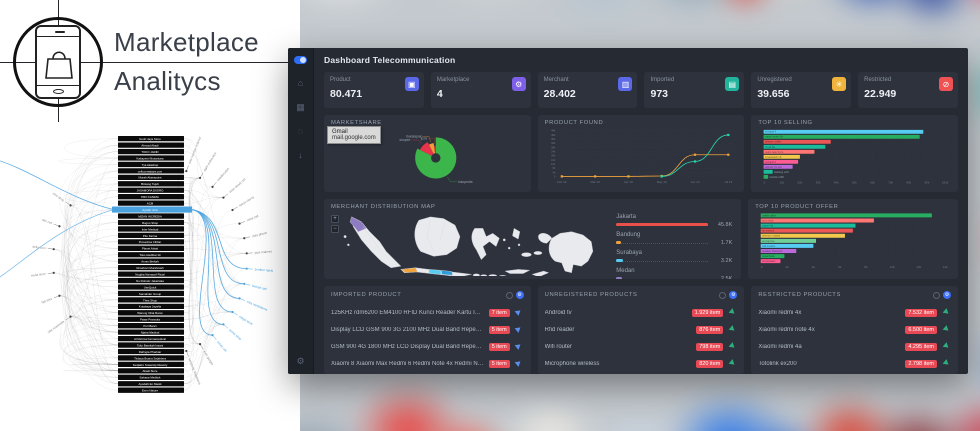 This screenshot has width=980, height=431. What do you see at coordinates (854, 363) in the screenshot?
I see `list-item: Totolink ex200 2.798 item` at bounding box center [854, 363].